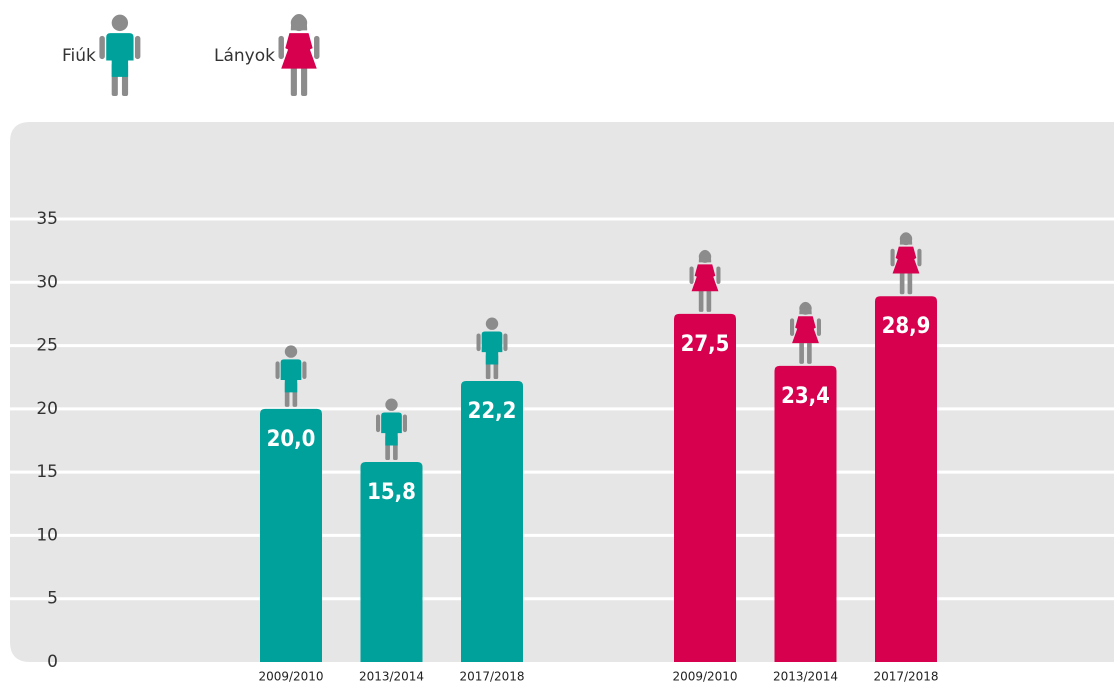 Image resolution: width=1114 pixels, height=686 pixels. Describe the element at coordinates (391, 492) in the screenshot. I see `value-label: 15,8` at that location.